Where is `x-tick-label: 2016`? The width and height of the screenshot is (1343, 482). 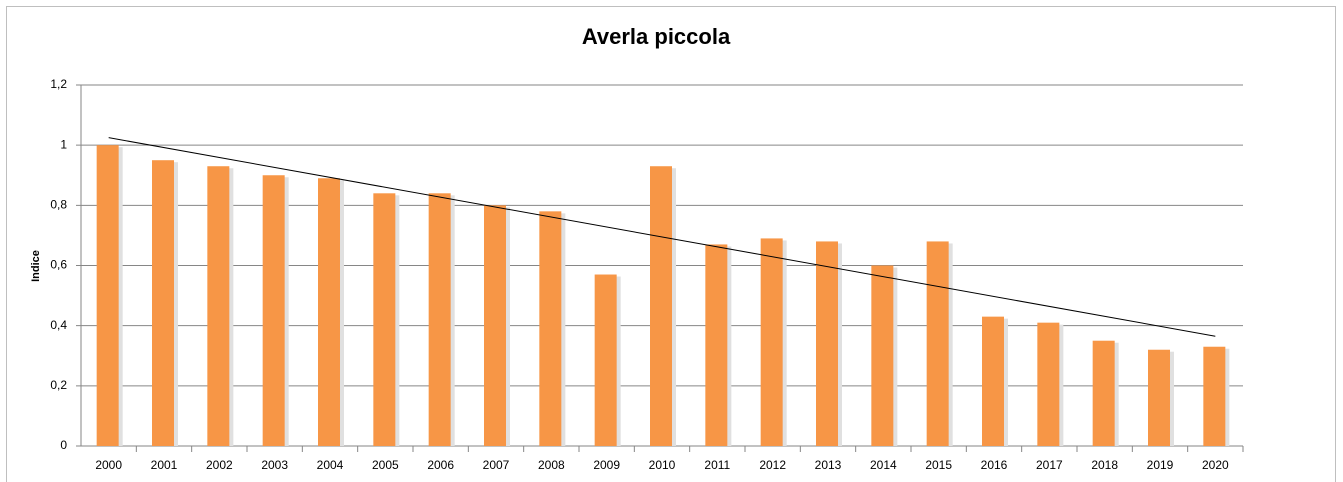 x-tick-label: 2016 is located at coordinates (994, 465).